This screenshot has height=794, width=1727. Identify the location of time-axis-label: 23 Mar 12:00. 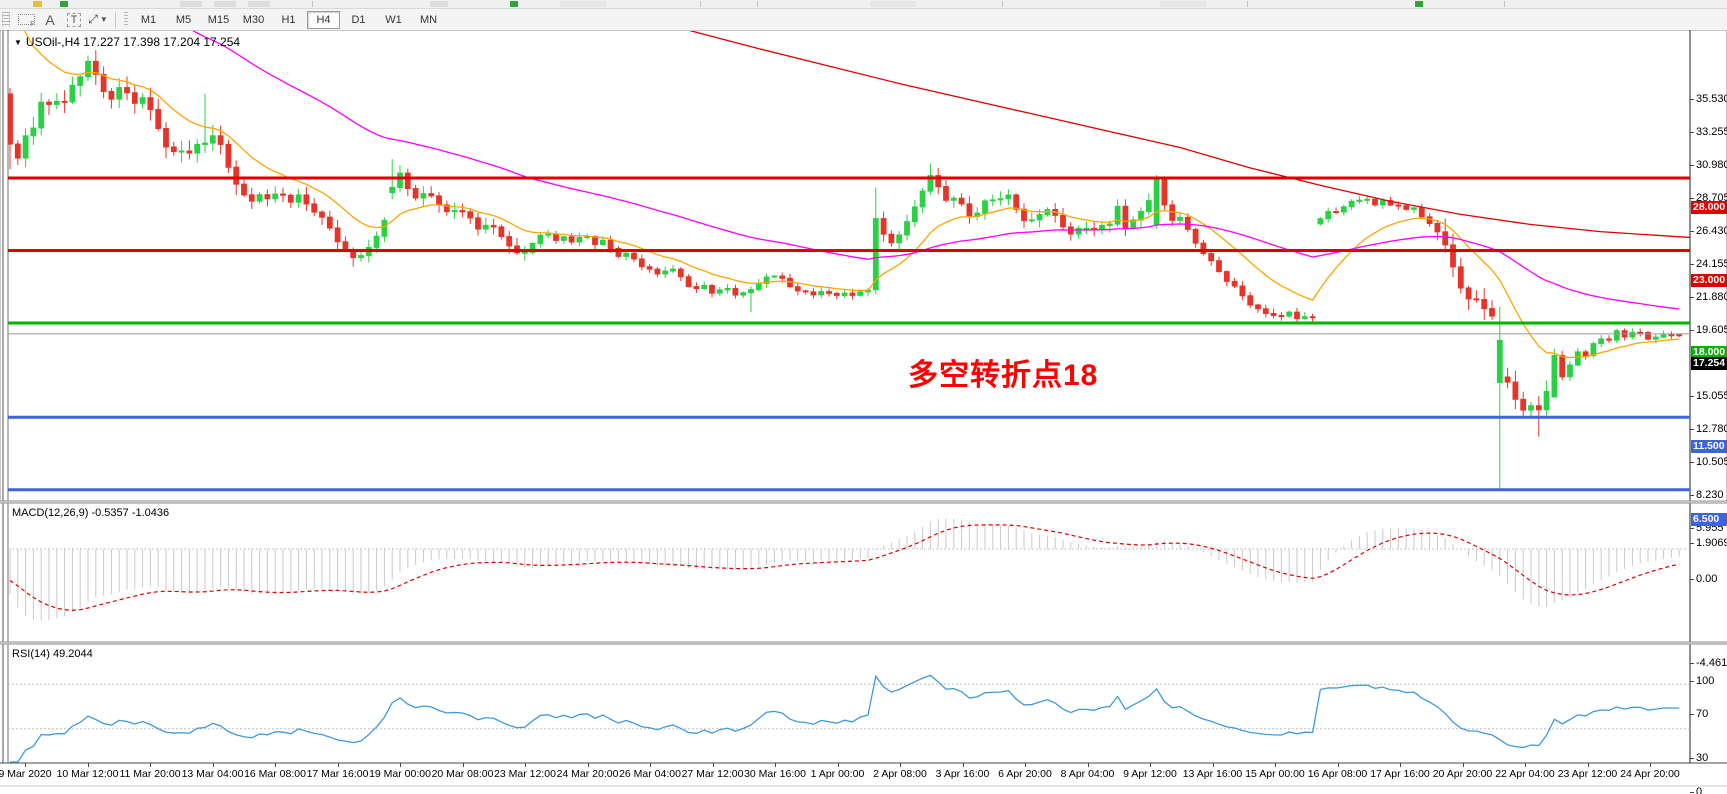
(525, 774).